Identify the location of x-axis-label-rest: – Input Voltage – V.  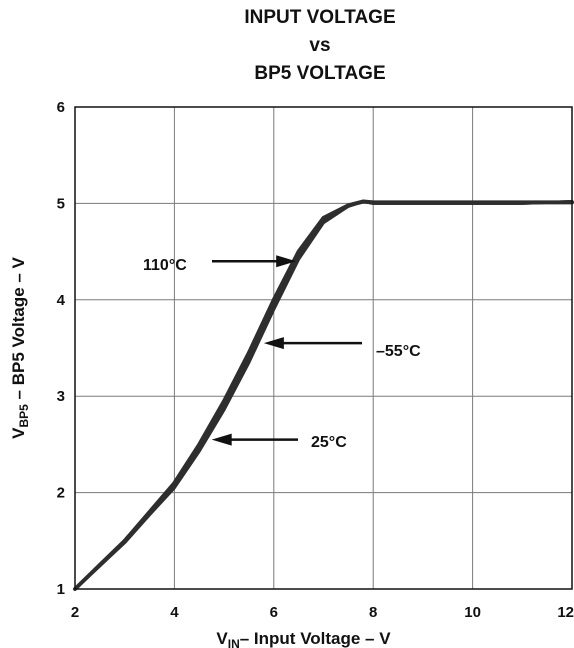
(315, 638).